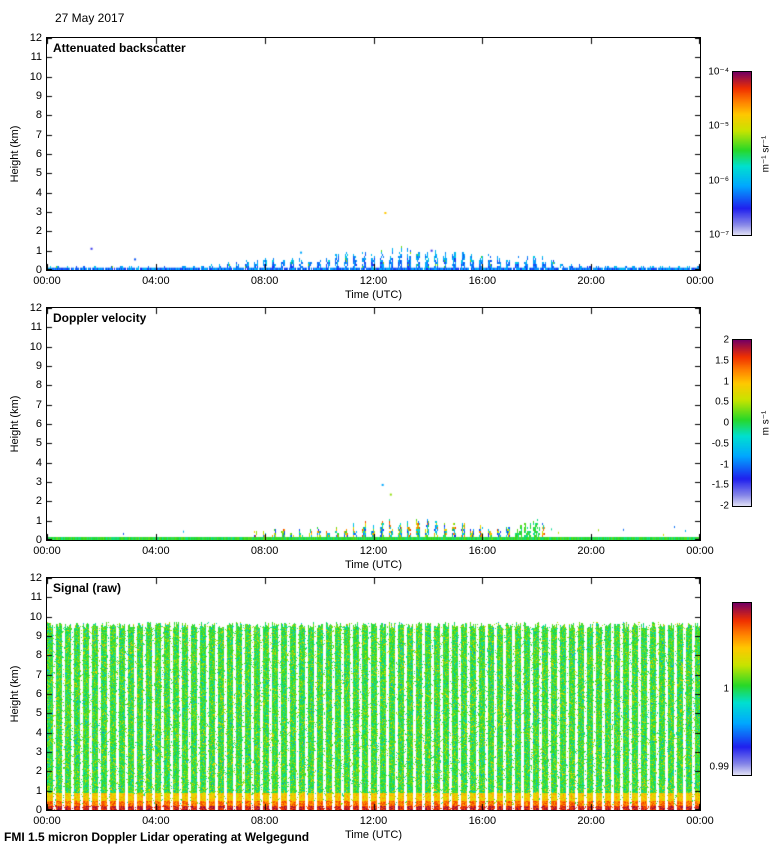 The image size is (780, 850). Describe the element at coordinates (90, 18) in the screenshot. I see `figure-date: 27 May 2017` at that location.